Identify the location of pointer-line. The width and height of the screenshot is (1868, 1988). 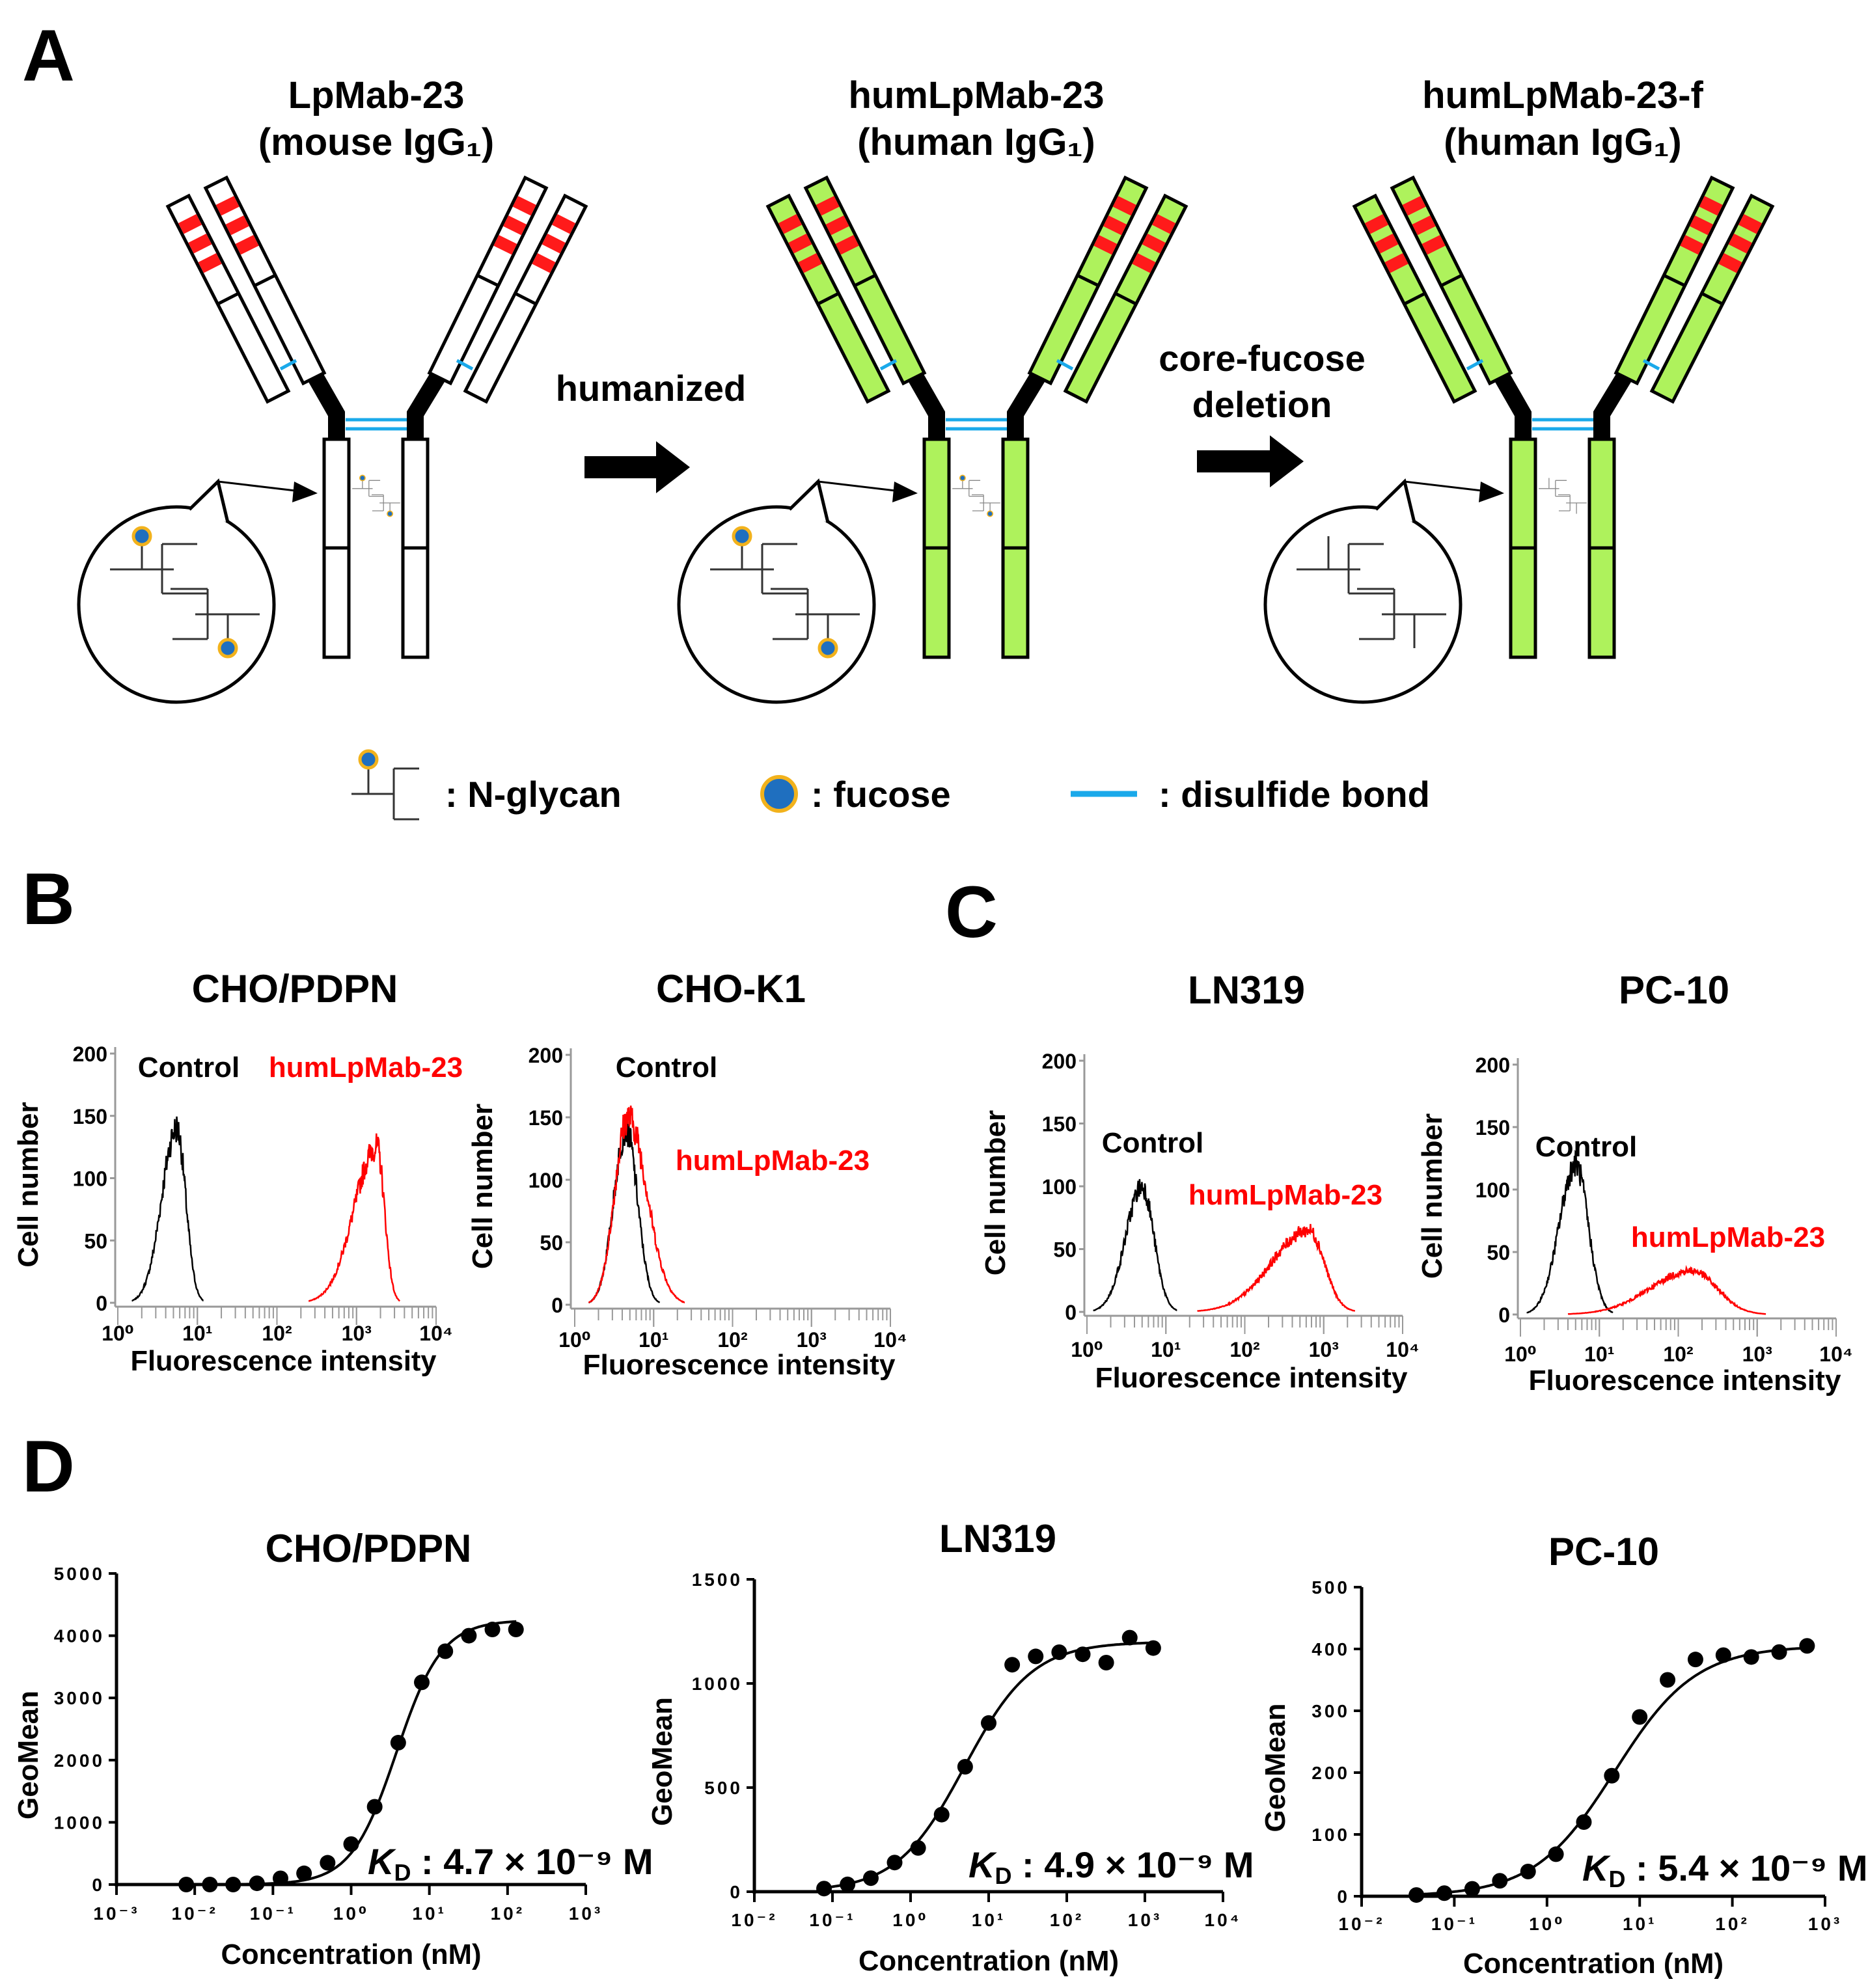
(859, 486).